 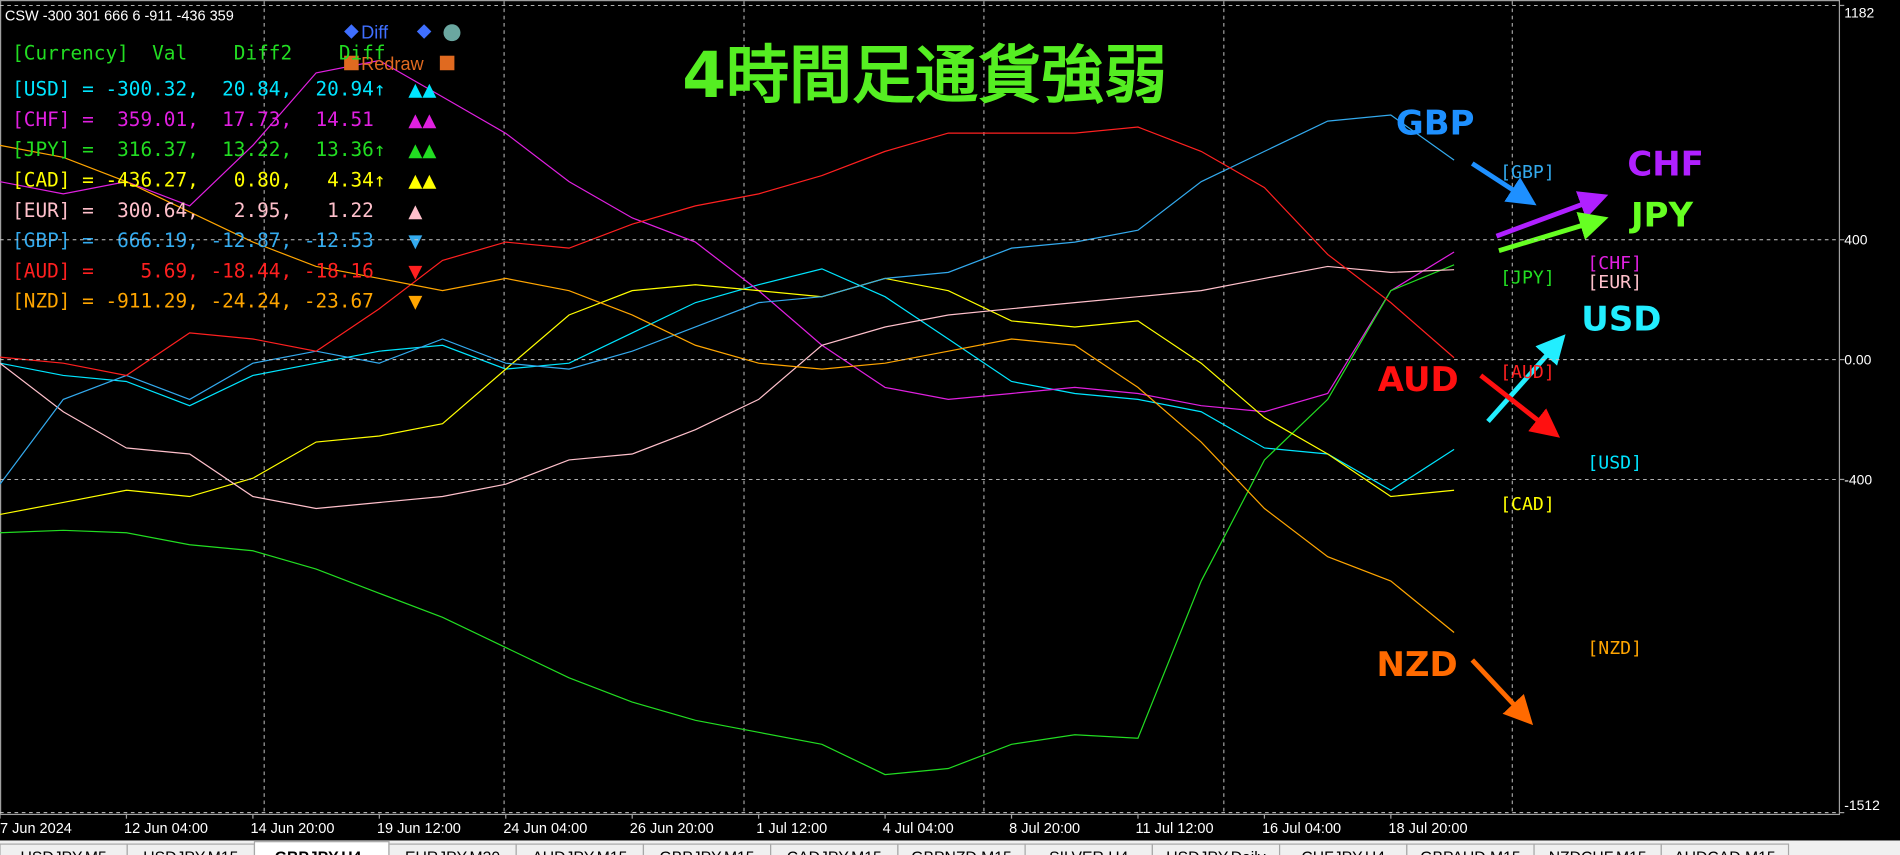 I want to click on tab-label: GBPNZD,M15, so click(x=961, y=852).